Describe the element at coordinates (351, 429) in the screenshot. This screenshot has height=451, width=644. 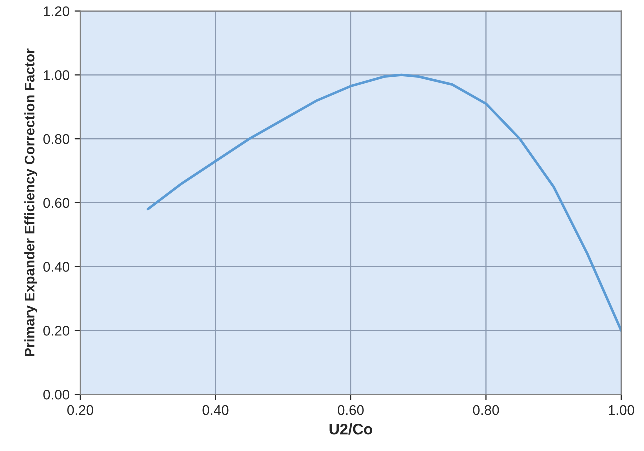
I see `x-axis-title: U2/Co` at that location.